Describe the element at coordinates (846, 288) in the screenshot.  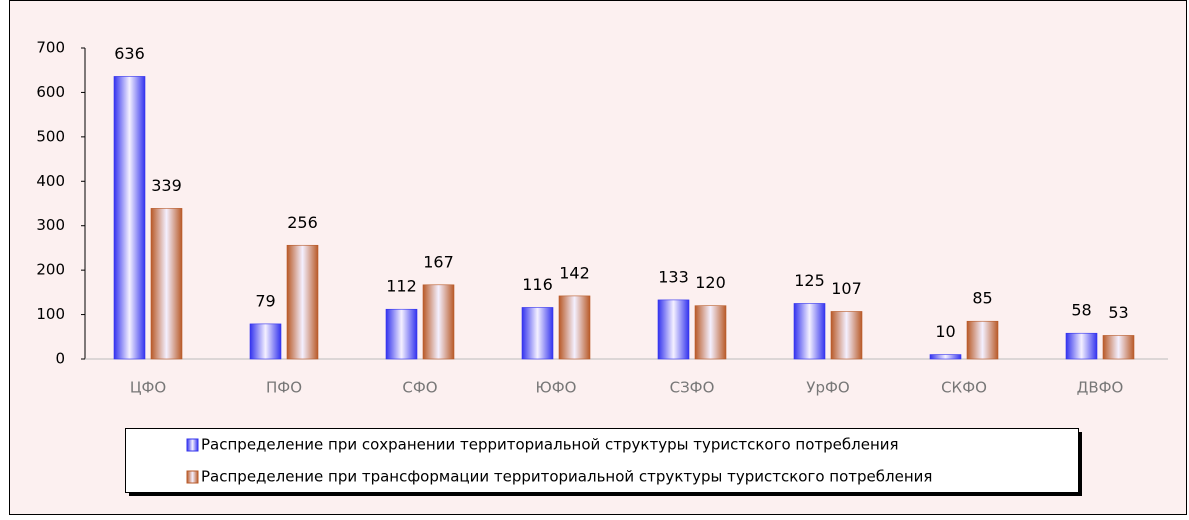
I see `data-label: 107` at that location.